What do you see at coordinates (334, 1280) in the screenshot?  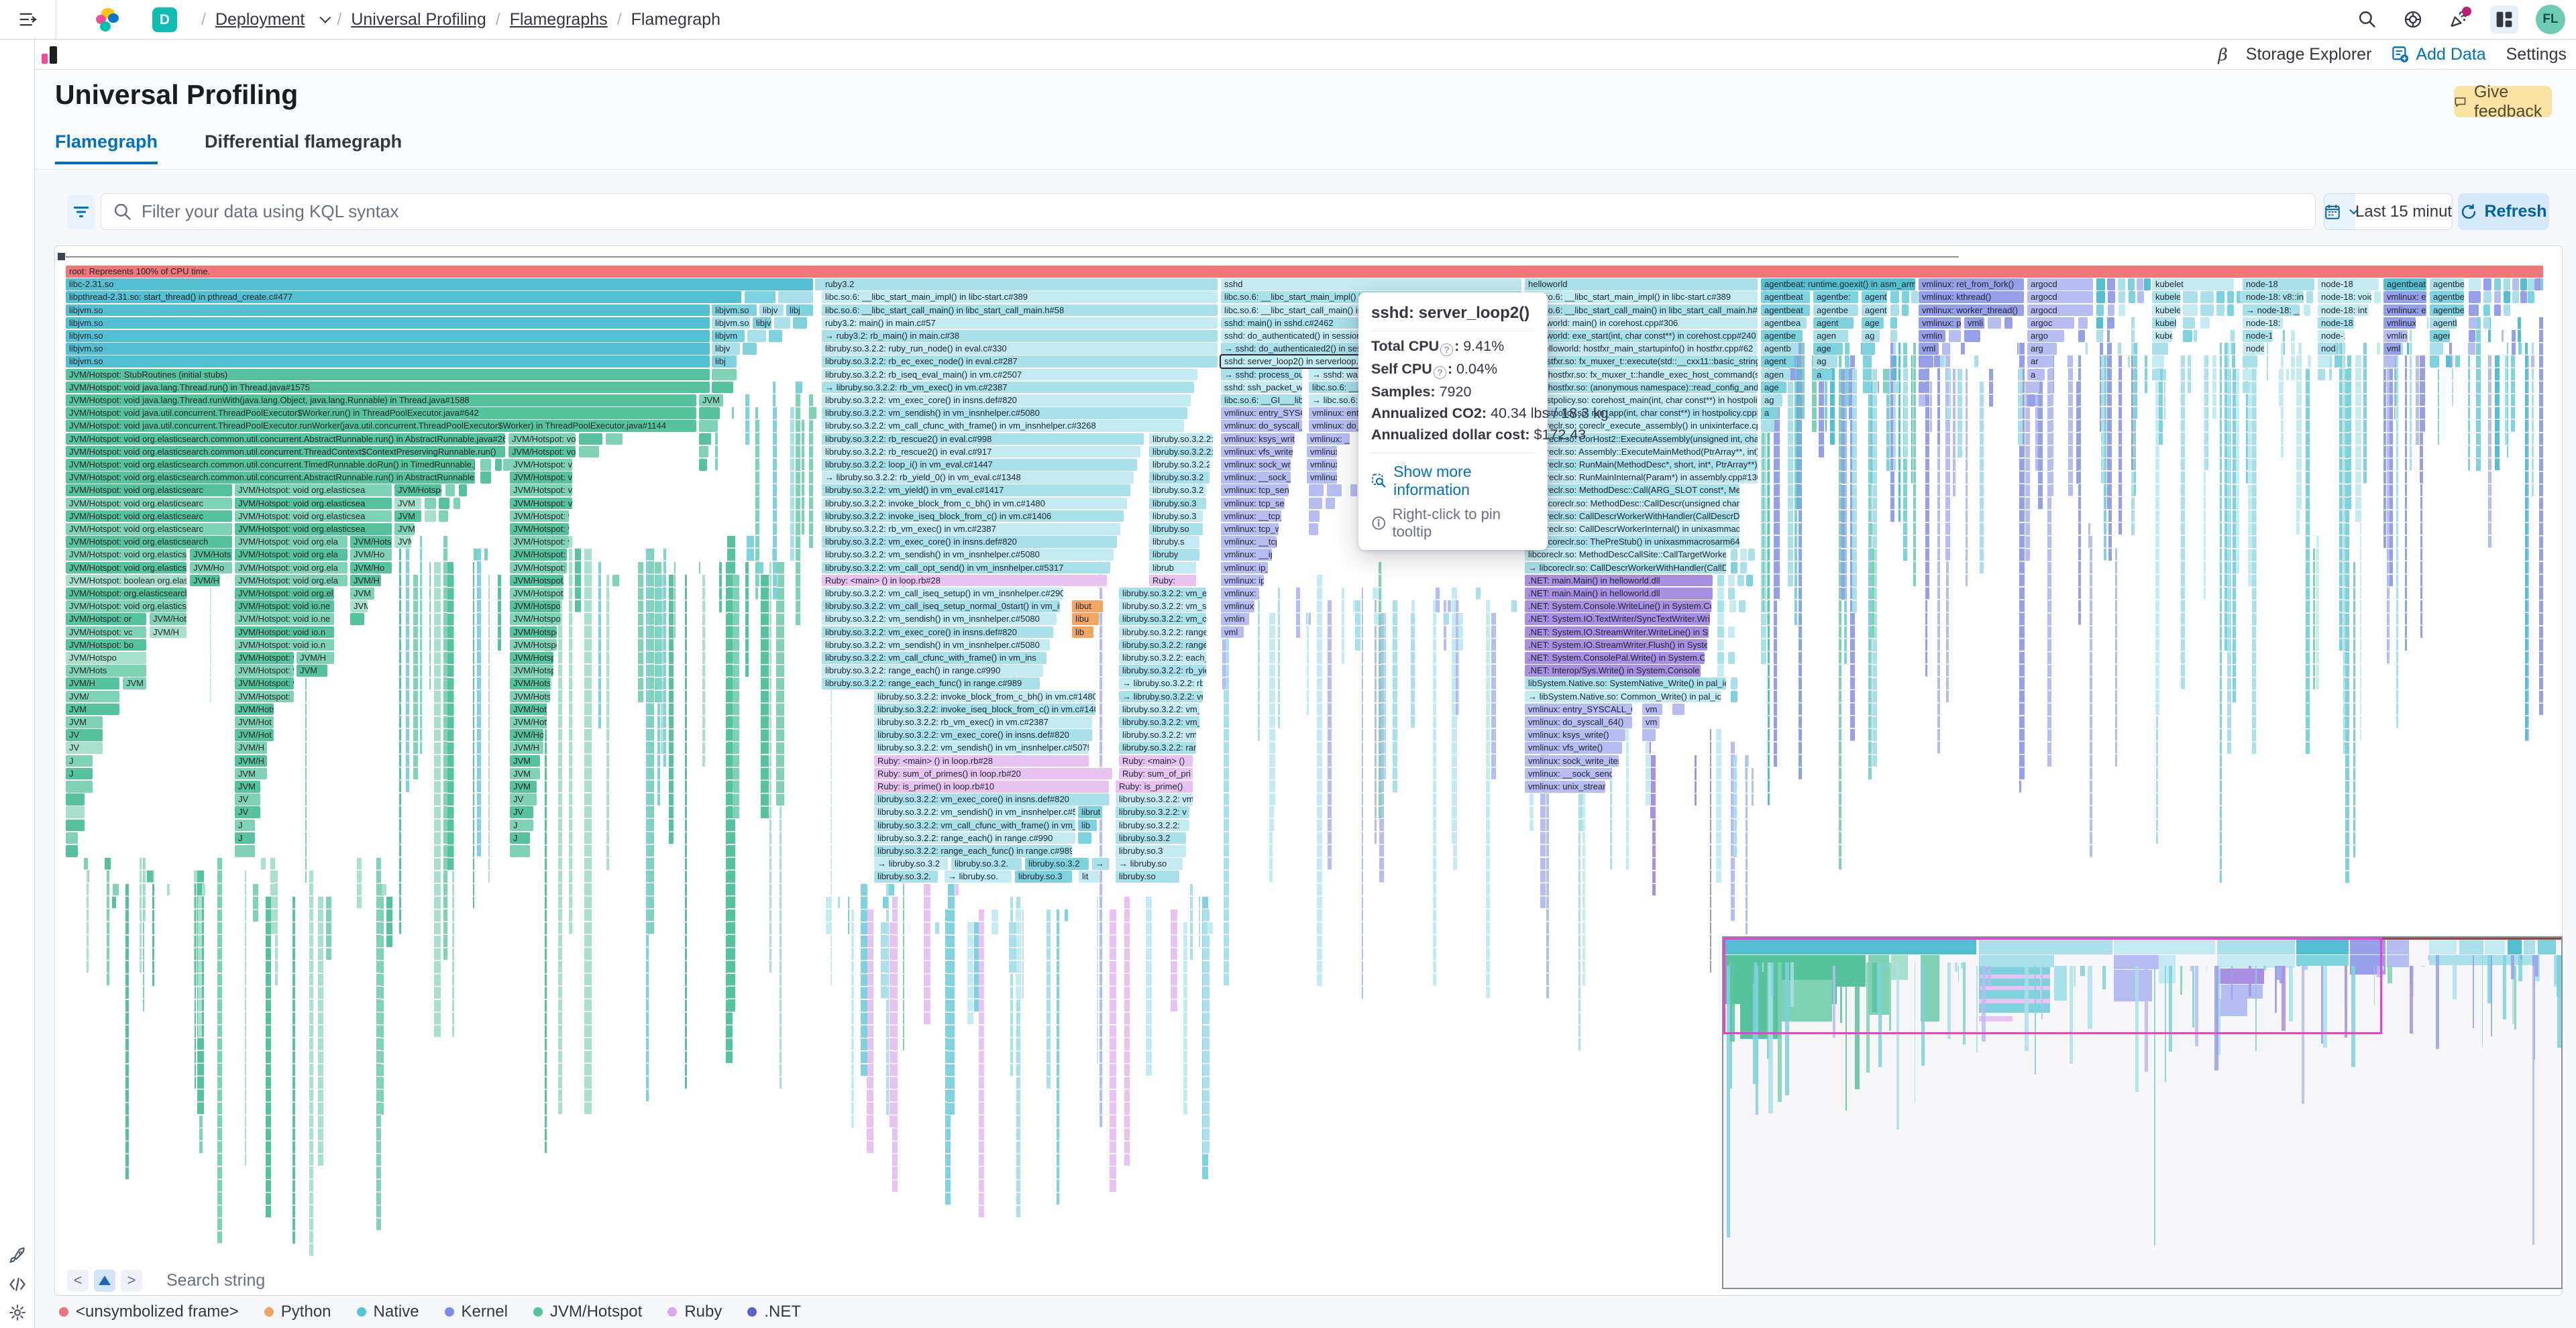 I see `flame-search-input` at bounding box center [334, 1280].